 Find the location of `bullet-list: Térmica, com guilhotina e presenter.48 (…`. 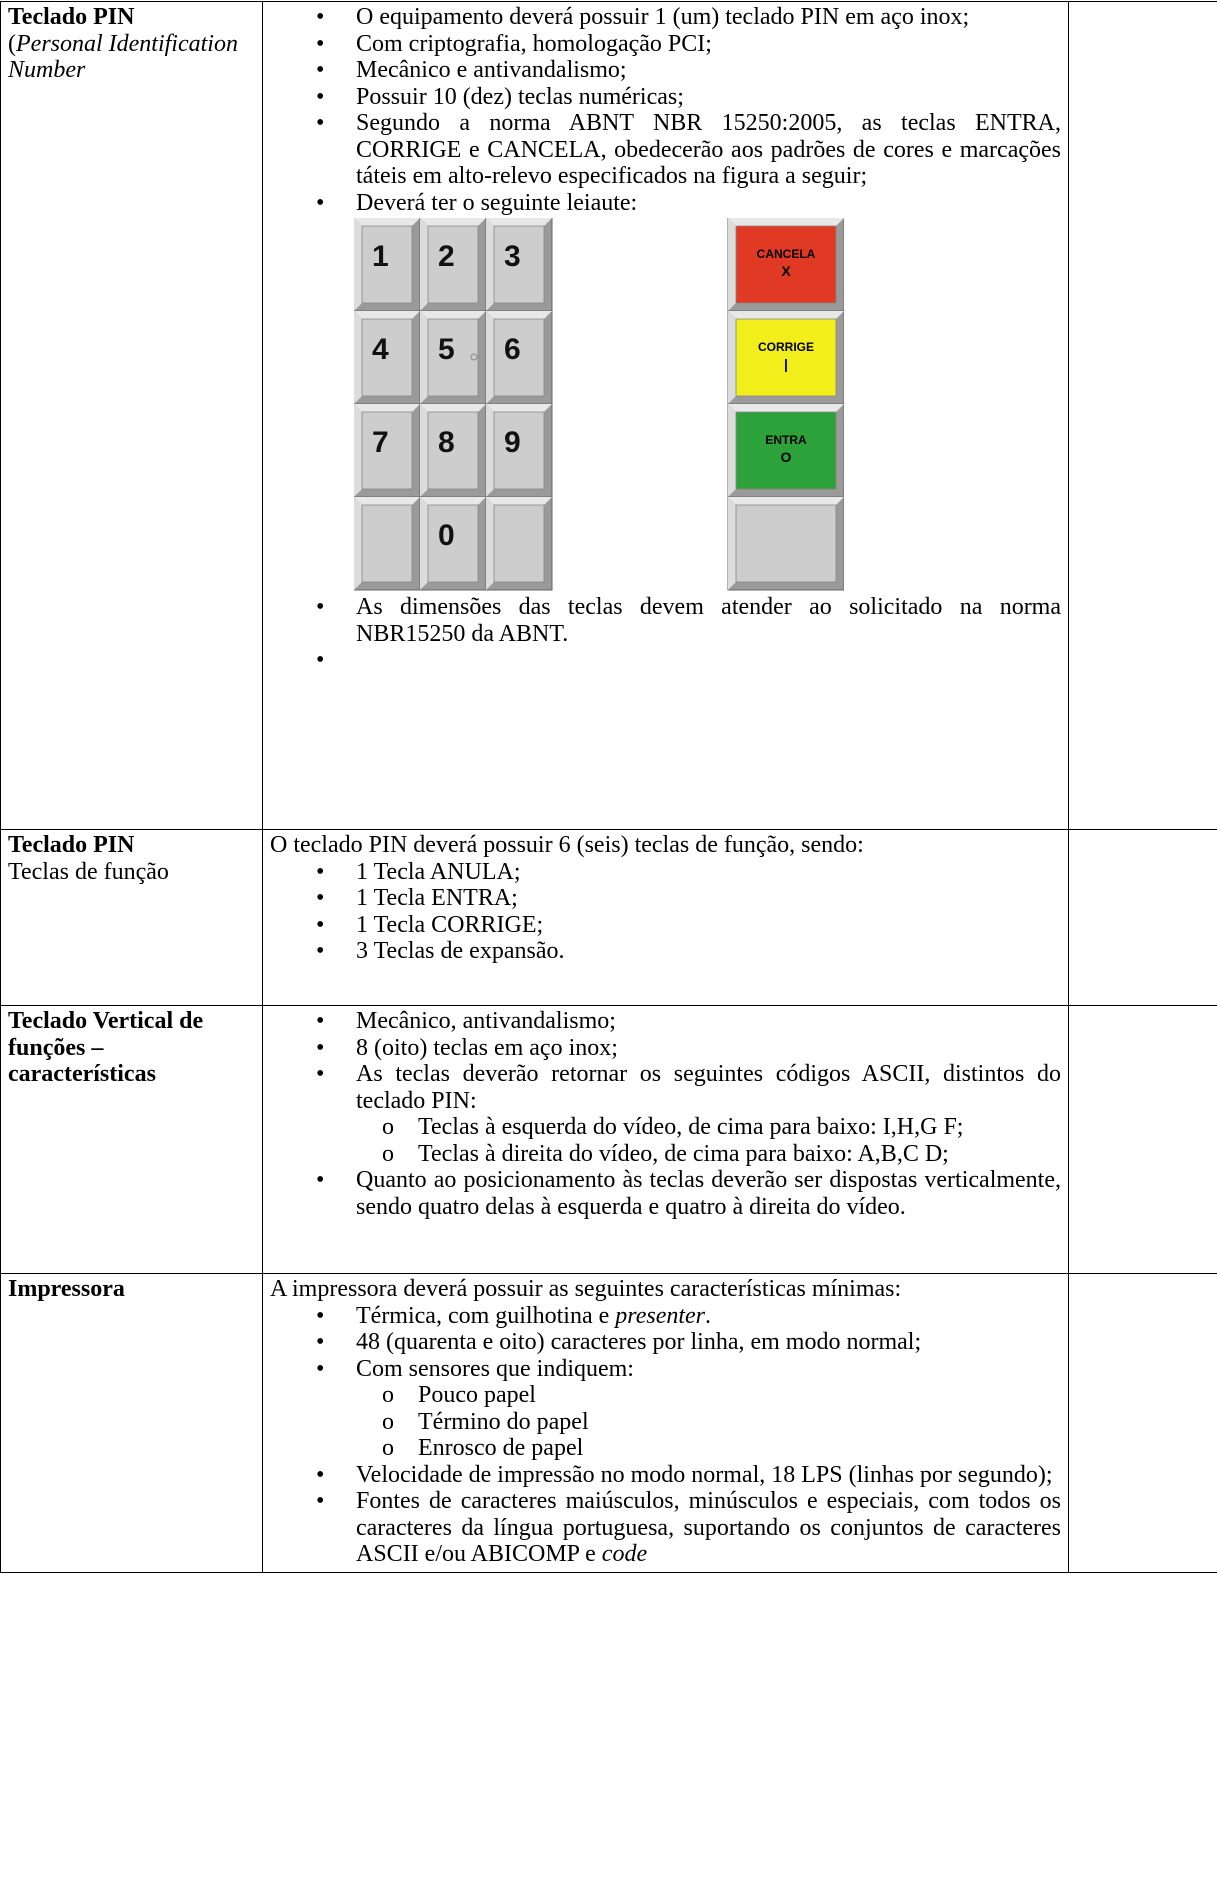

bullet-list: Térmica, com guilhotina e presenter.48 (… is located at coordinates (665, 1435).